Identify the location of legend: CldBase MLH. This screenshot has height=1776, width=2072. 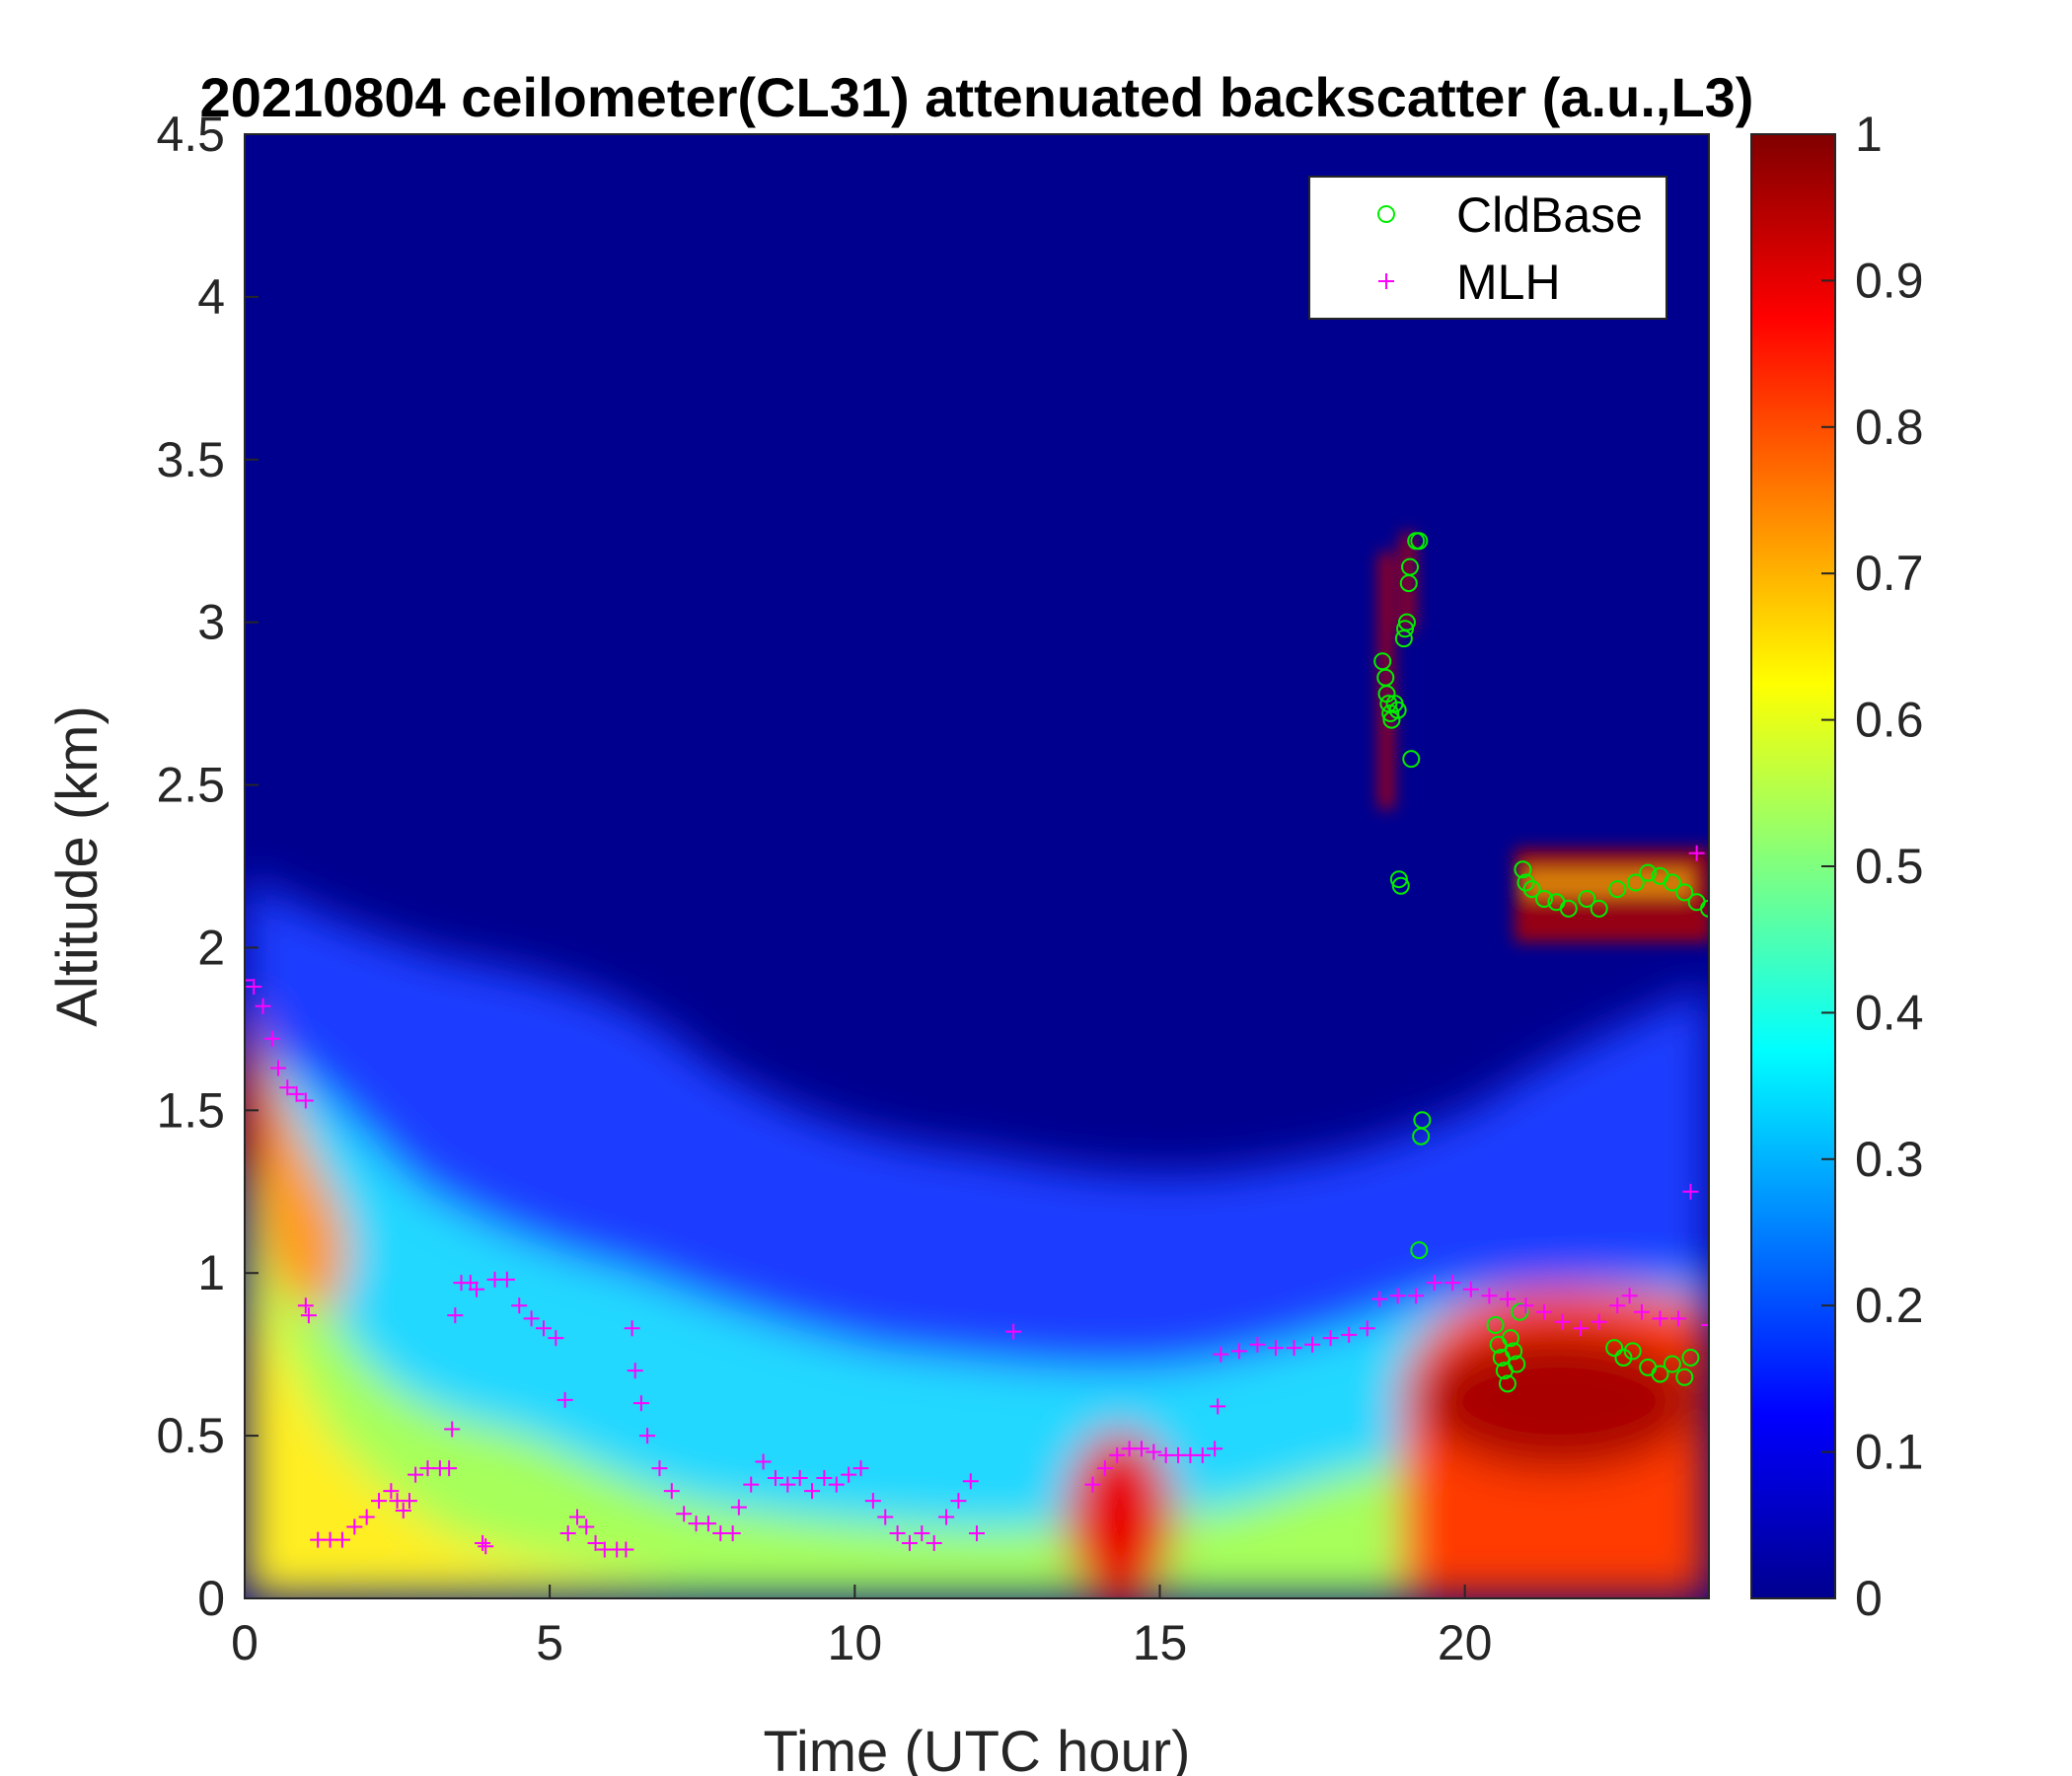
(1488, 248).